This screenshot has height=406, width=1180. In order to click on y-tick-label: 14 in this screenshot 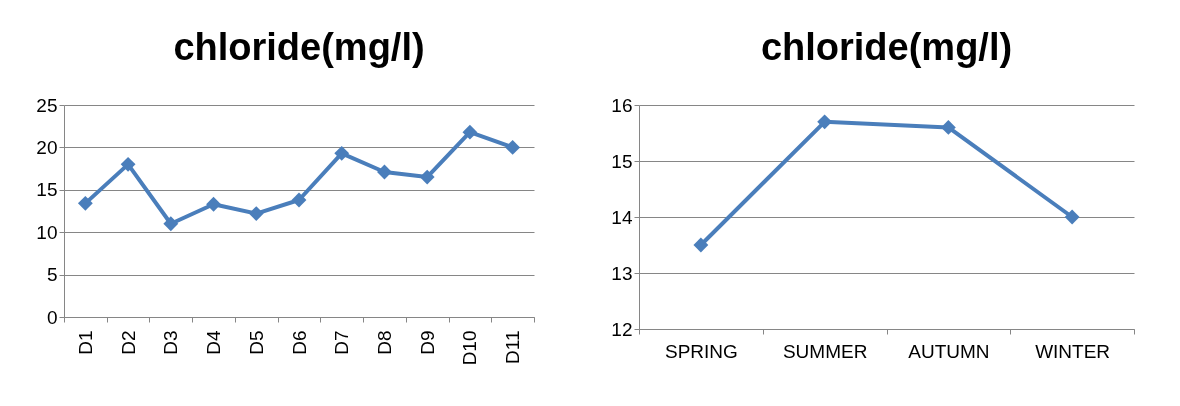, I will do `click(622, 217)`.